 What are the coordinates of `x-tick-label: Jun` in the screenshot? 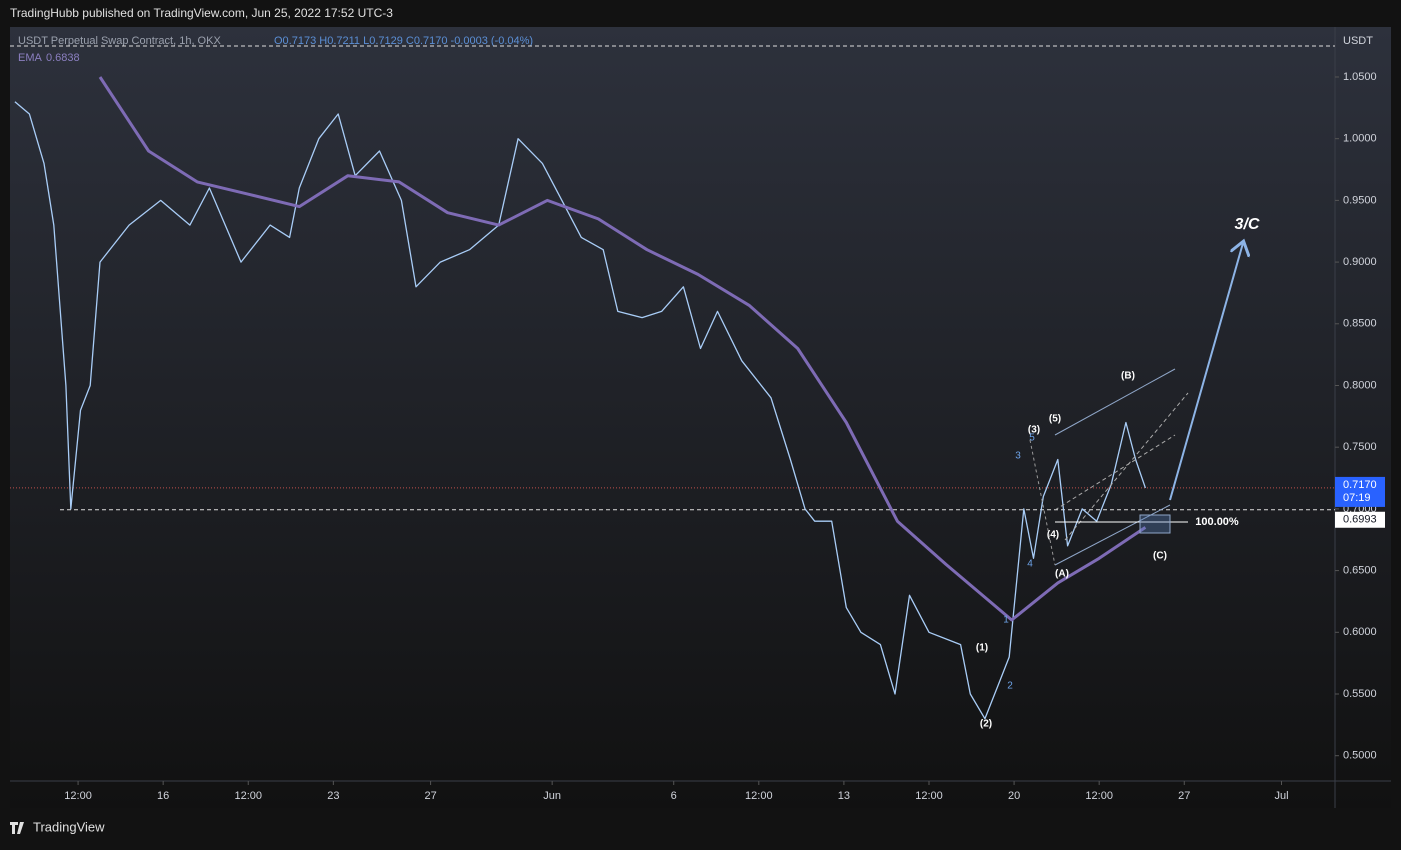 It's located at (552, 796).